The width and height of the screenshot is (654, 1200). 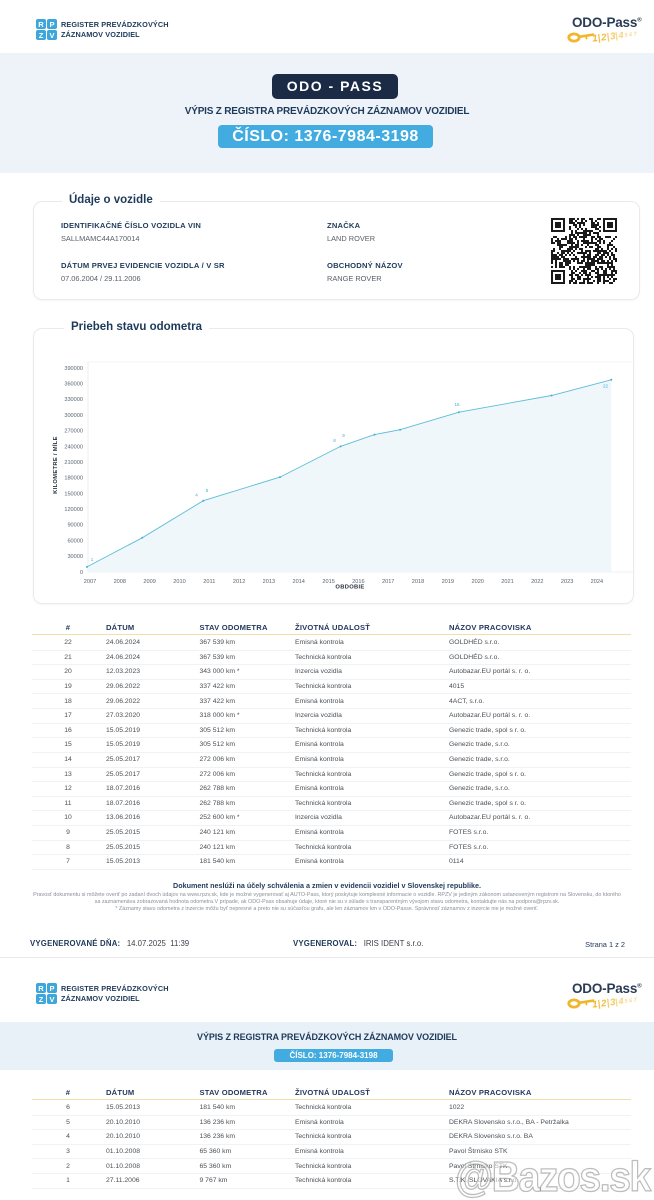 I want to click on svg-text: 2018, so click(x=418, y=582).